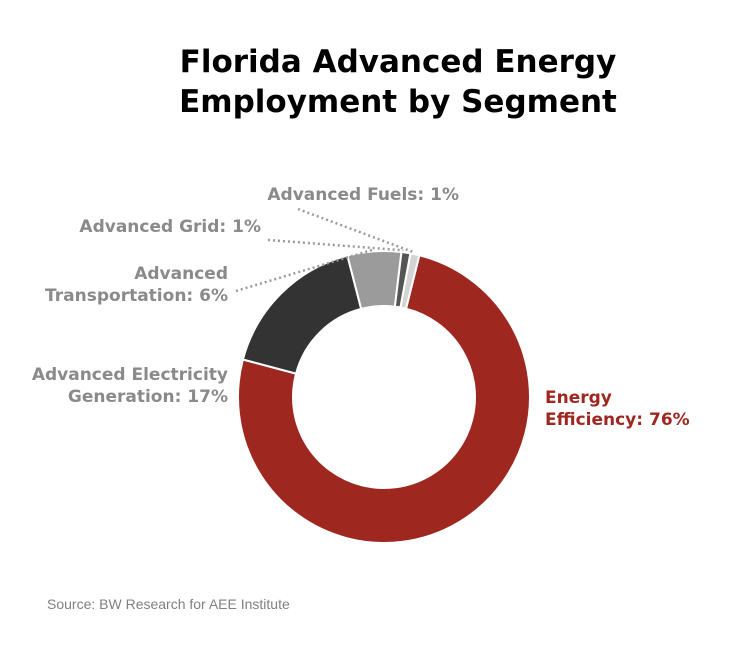 The height and width of the screenshot is (658, 732). What do you see at coordinates (130, 375) in the screenshot?
I see `slice-label-2-line-1: Advanced Electricity` at bounding box center [130, 375].